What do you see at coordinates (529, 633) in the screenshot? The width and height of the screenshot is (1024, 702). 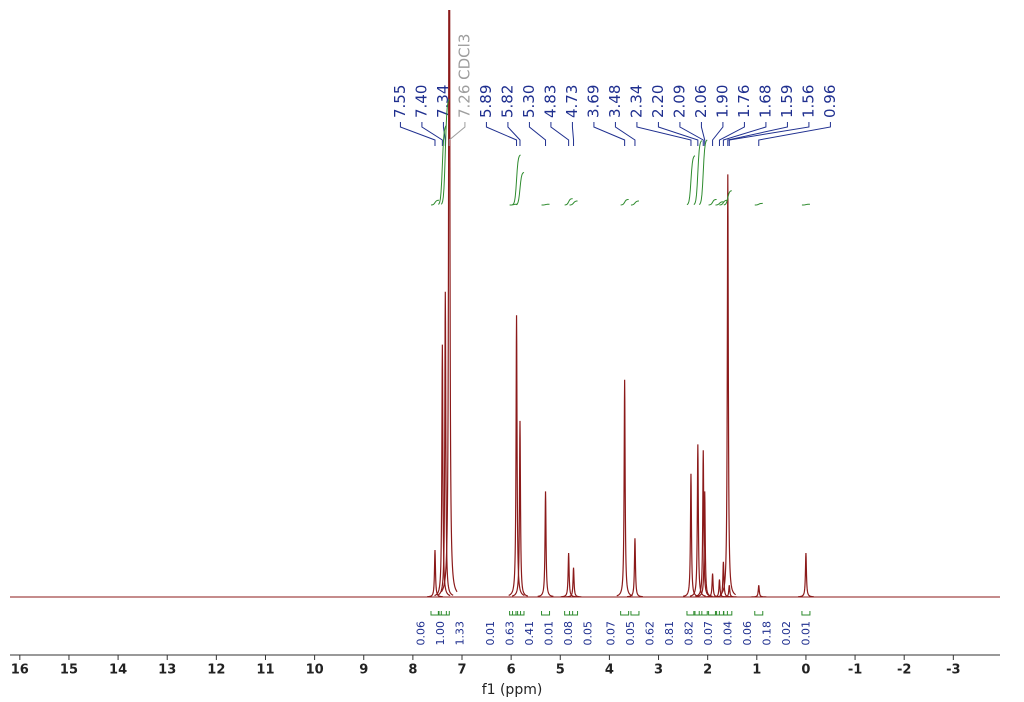 I see `integral-label: 0.41` at bounding box center [529, 633].